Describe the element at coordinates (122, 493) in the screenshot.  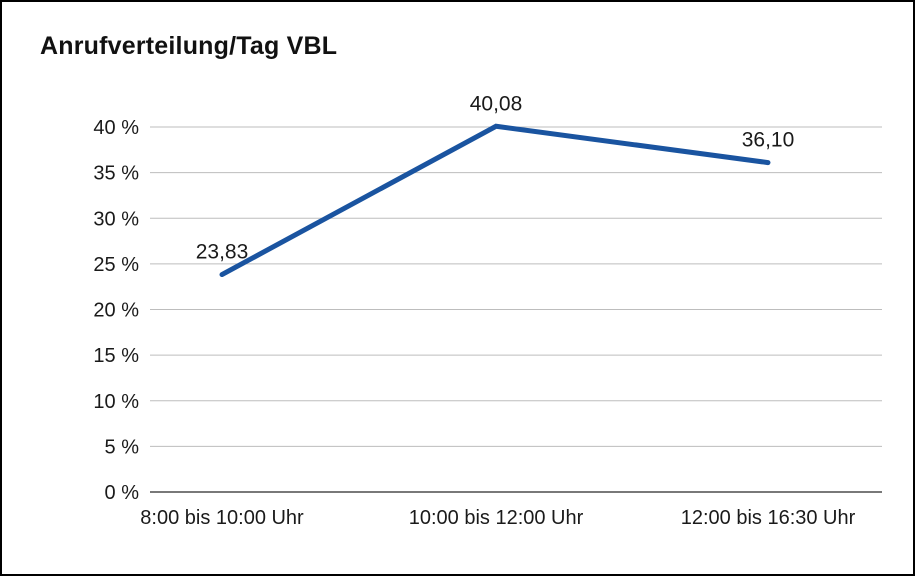
I see `y-axis-tick-label: 0 %` at that location.